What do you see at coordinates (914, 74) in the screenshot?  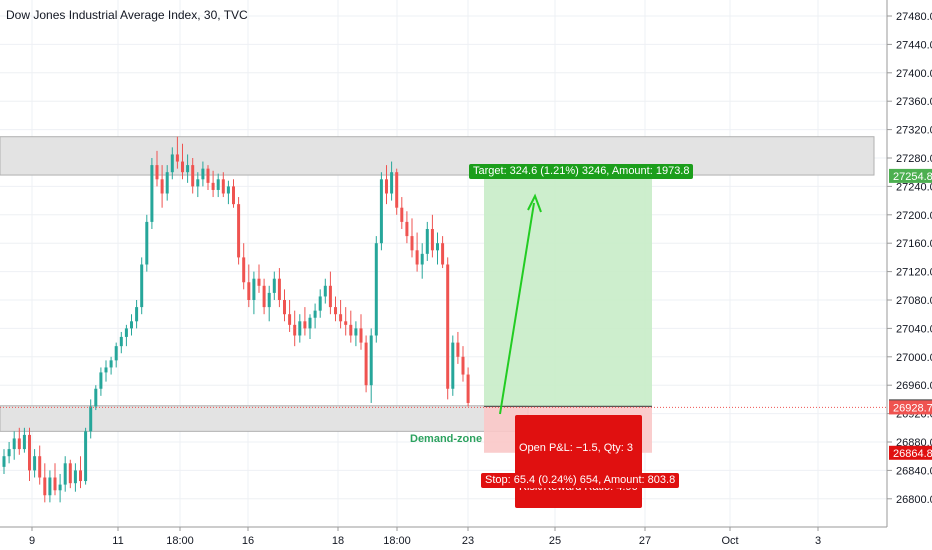 I see `y-tick-label: 27400.0` at bounding box center [914, 74].